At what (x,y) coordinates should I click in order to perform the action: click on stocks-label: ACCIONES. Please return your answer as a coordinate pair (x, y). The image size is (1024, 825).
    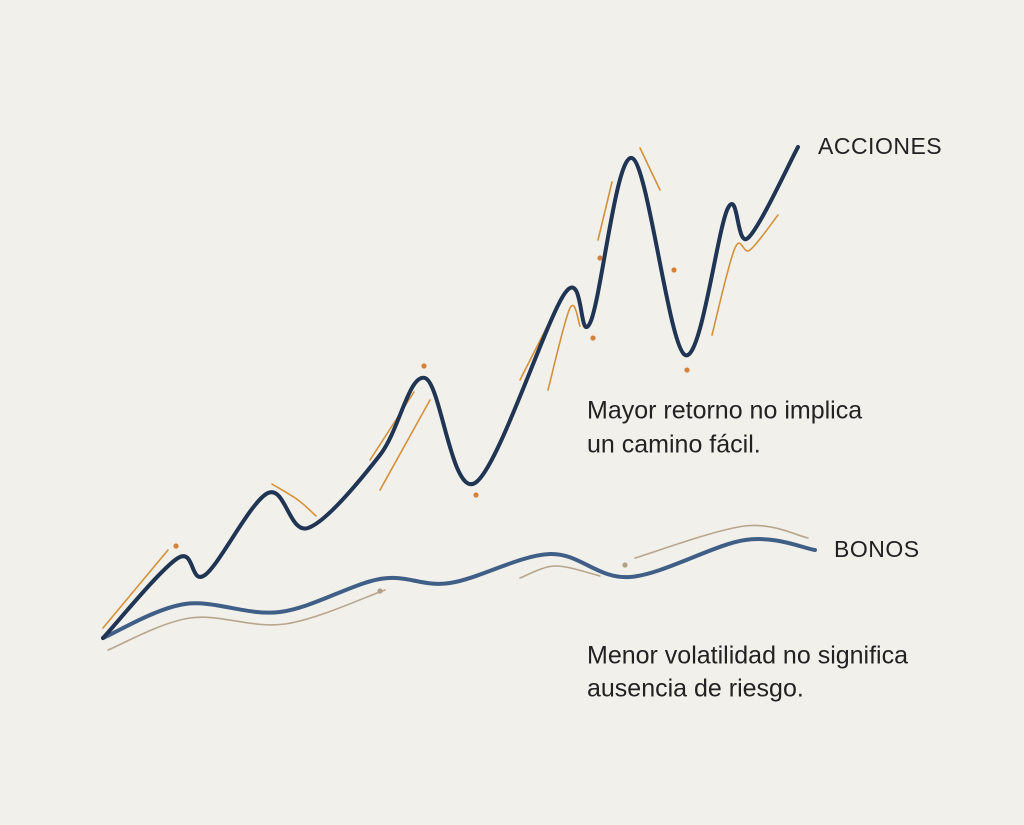
    Looking at the image, I should click on (880, 146).